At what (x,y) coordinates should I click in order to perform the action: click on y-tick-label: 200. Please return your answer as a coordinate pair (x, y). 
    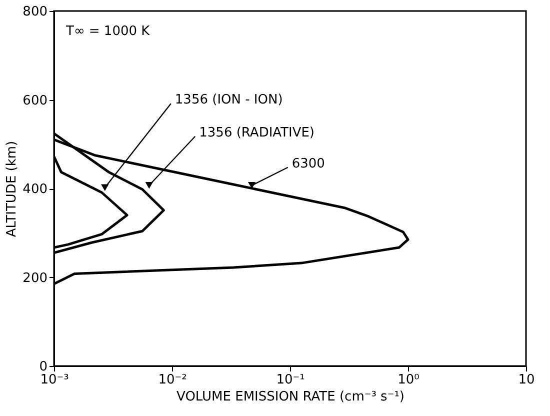
    Looking at the image, I should click on (35, 278).